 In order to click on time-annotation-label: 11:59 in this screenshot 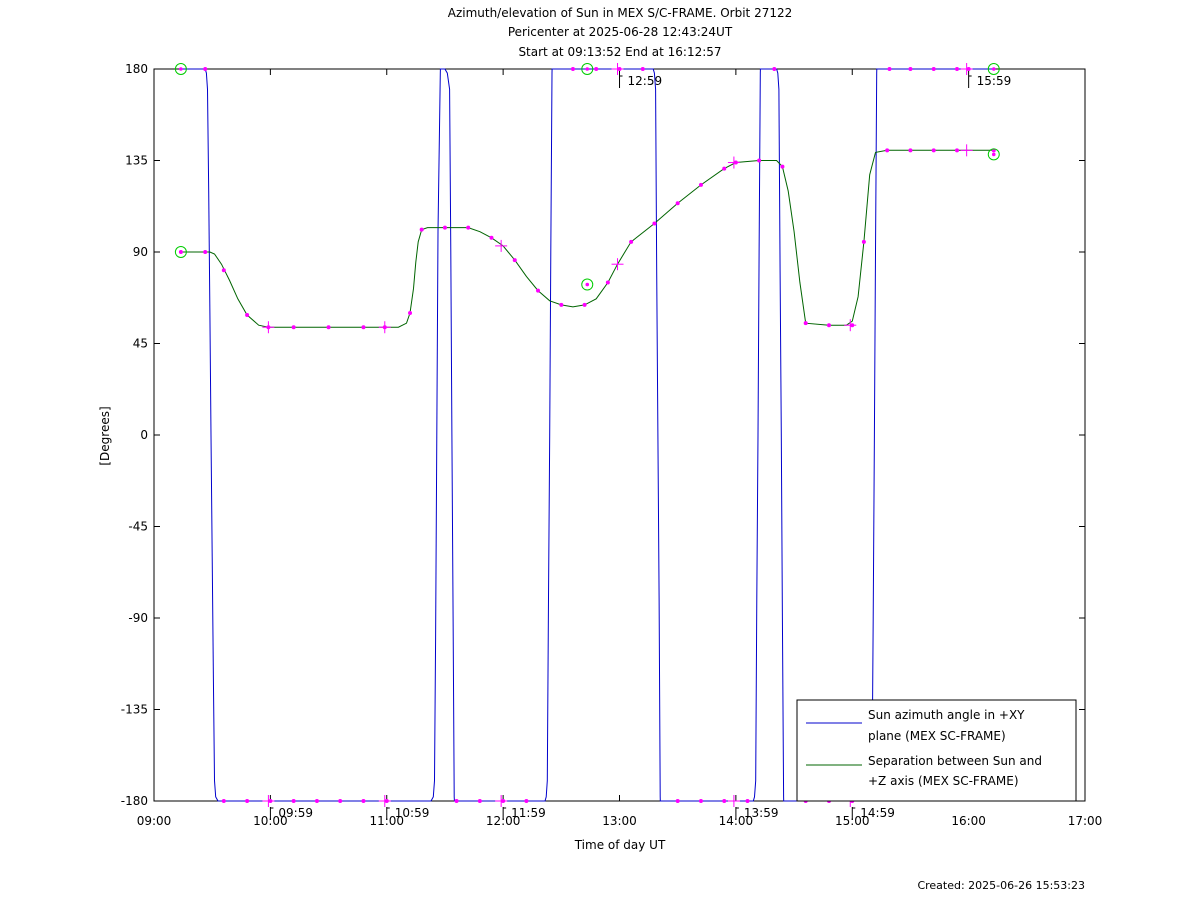, I will do `click(528, 813)`.